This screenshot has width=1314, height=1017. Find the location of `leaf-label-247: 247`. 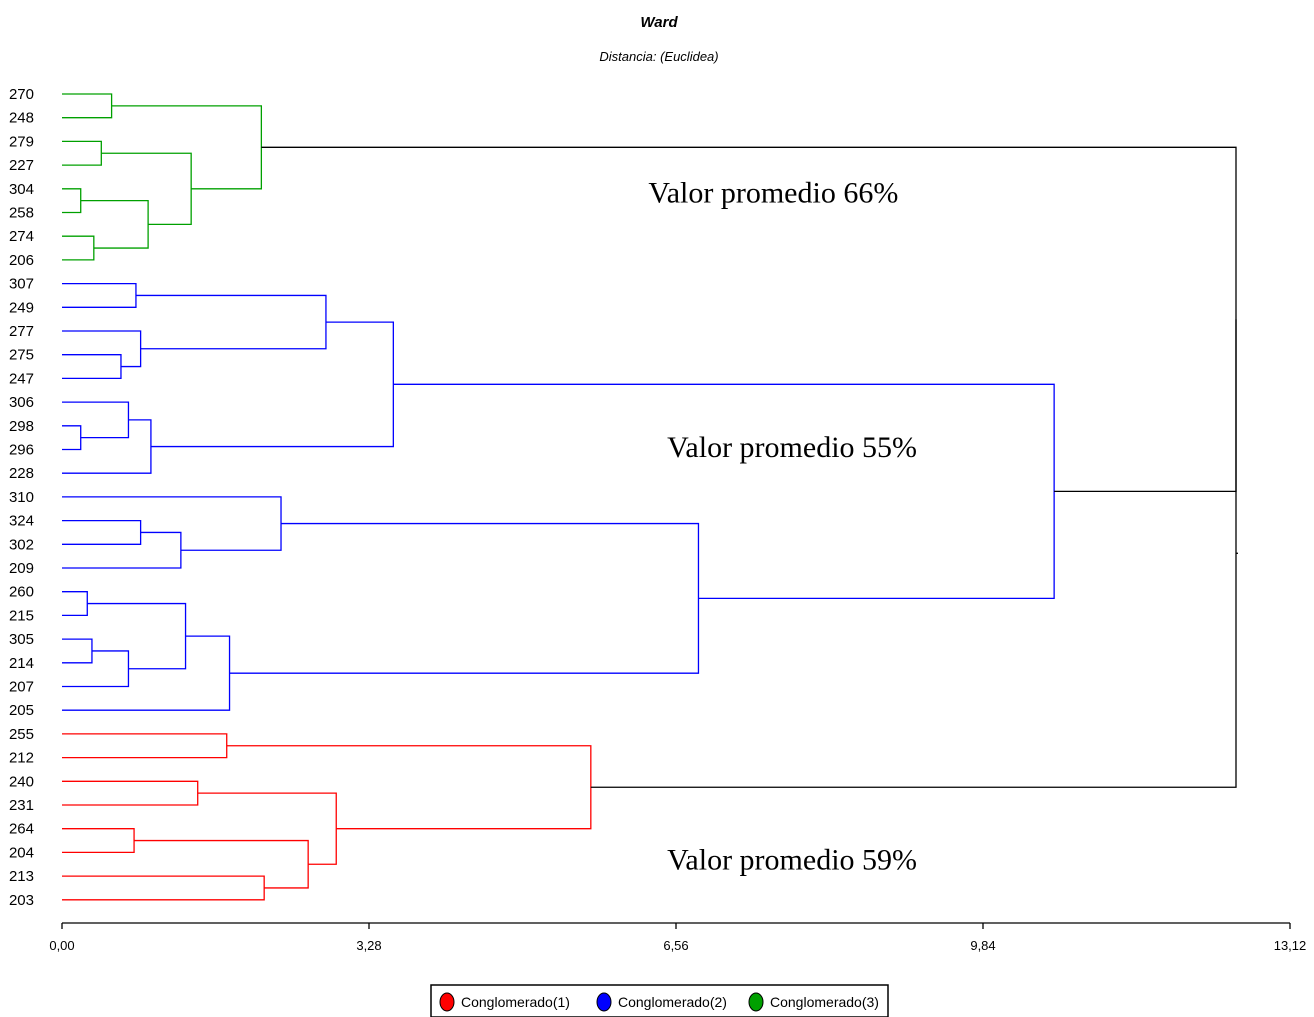

leaf-label-247: 247 is located at coordinates (21, 378).